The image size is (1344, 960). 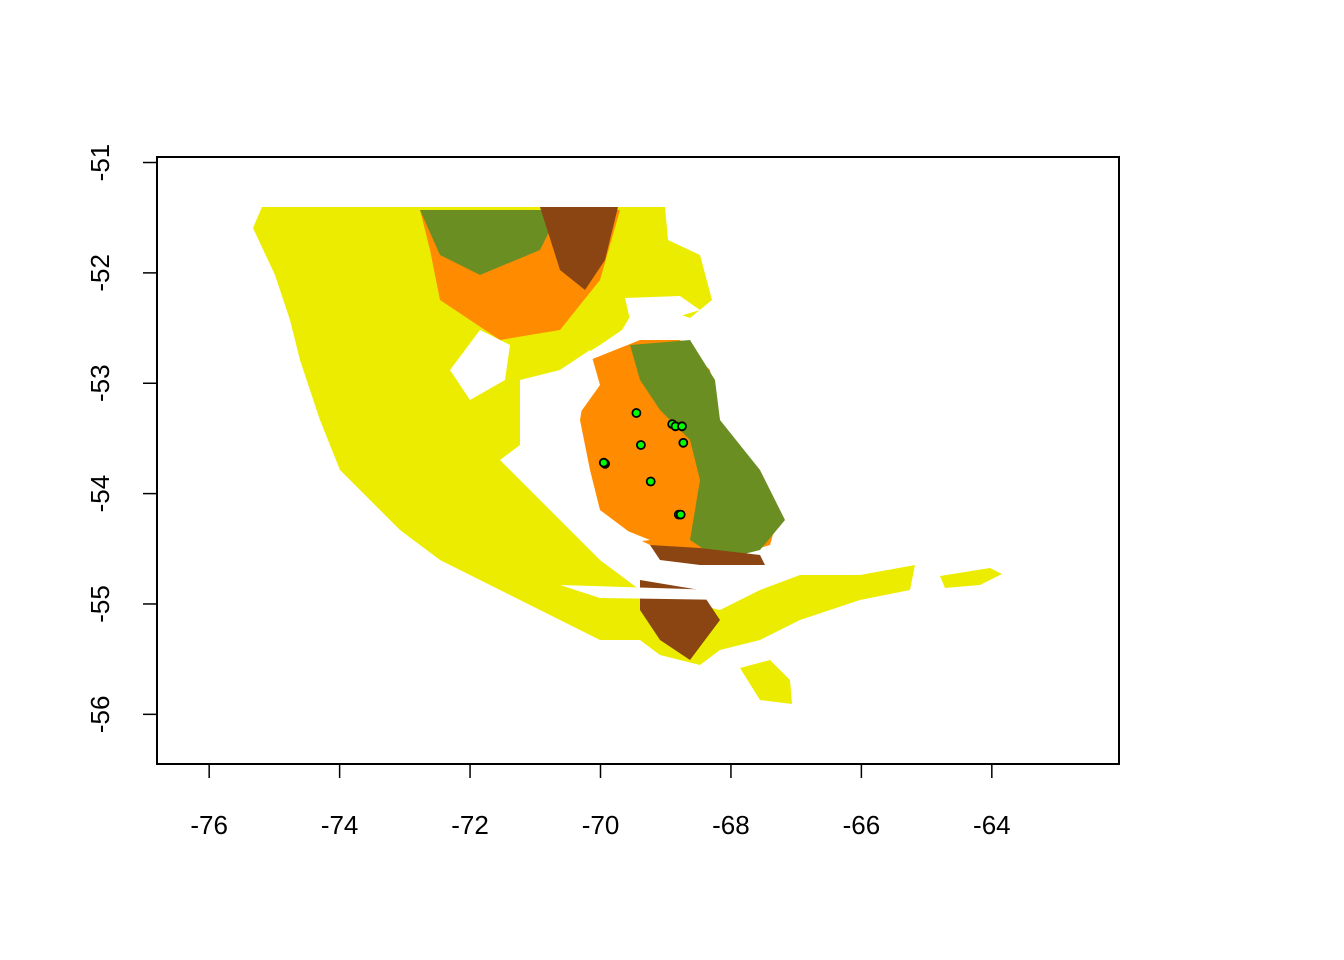 What do you see at coordinates (100, 163) in the screenshot?
I see `y-tick-label: -51` at bounding box center [100, 163].